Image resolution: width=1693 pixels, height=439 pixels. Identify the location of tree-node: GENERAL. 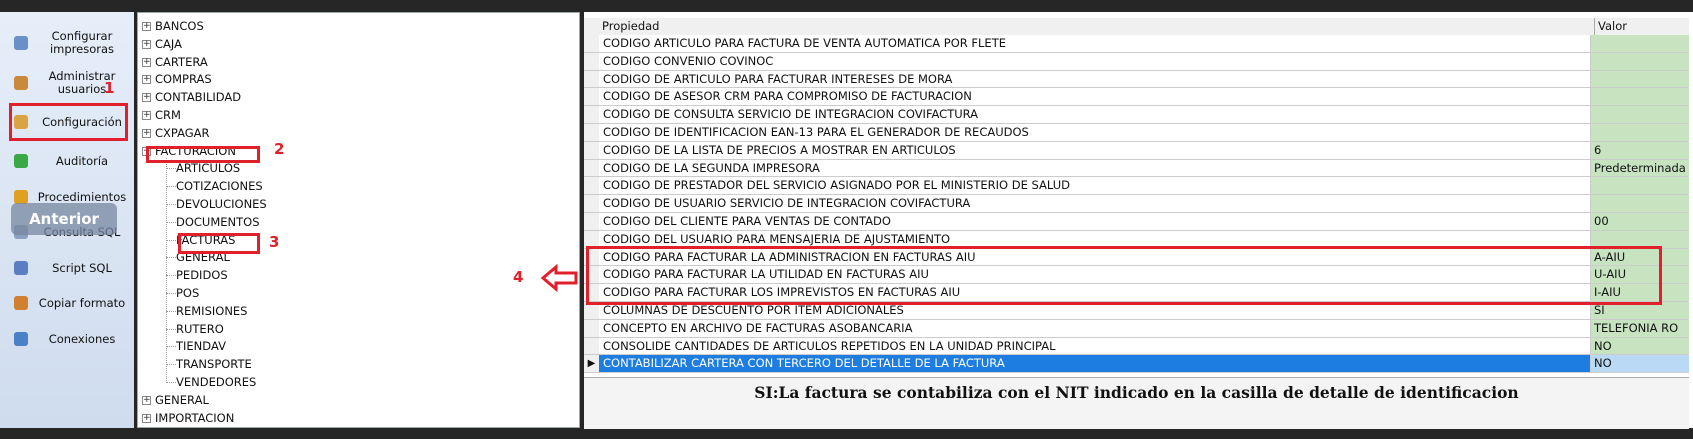
(182, 399).